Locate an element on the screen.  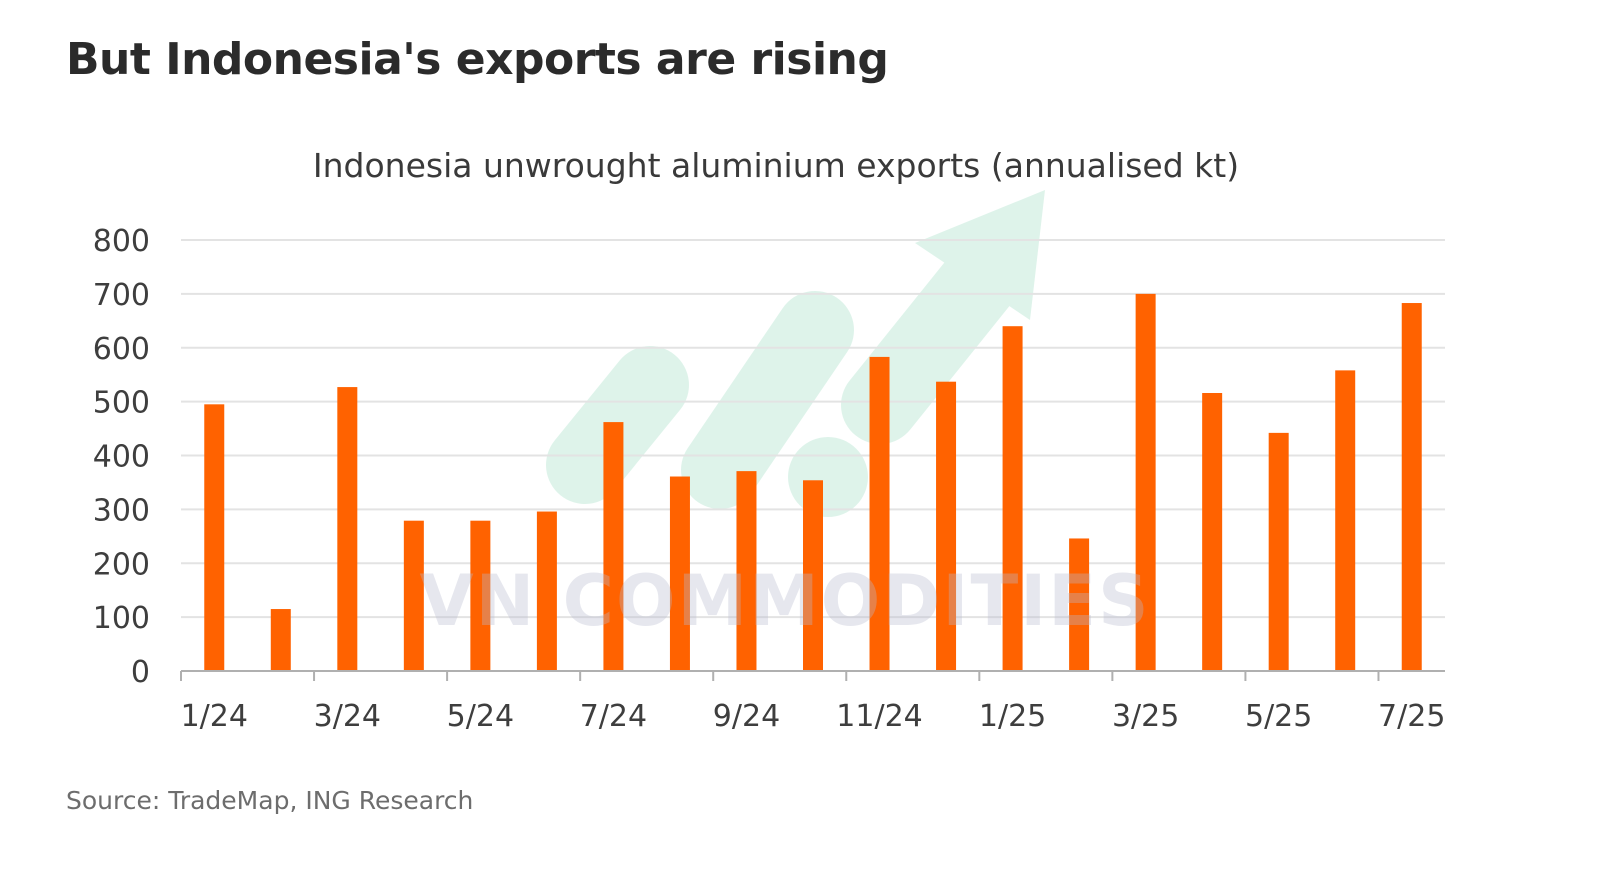
x-tick-label: 1/24 is located at coordinates (214, 716).